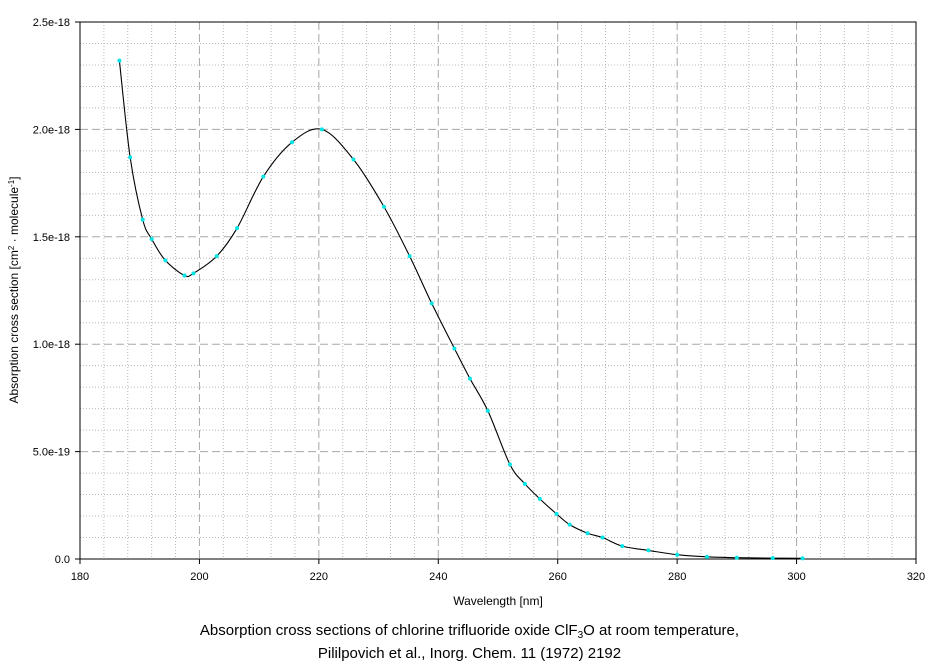  I want to click on y-tick-label: 5.0e-19, so click(51, 453).